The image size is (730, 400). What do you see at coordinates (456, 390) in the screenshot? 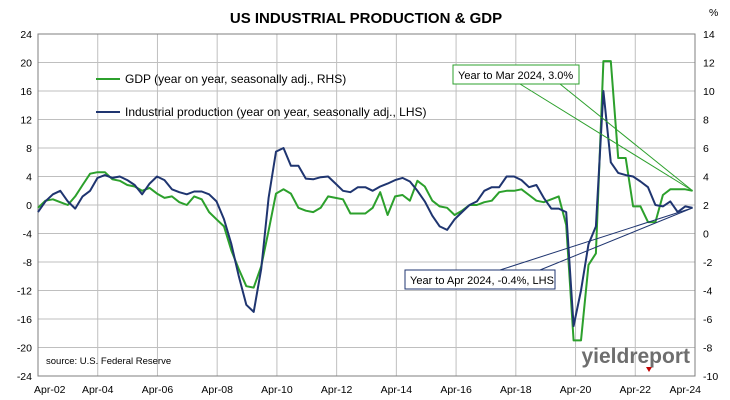
I see `x-tick-label: Apr-16` at bounding box center [456, 390].